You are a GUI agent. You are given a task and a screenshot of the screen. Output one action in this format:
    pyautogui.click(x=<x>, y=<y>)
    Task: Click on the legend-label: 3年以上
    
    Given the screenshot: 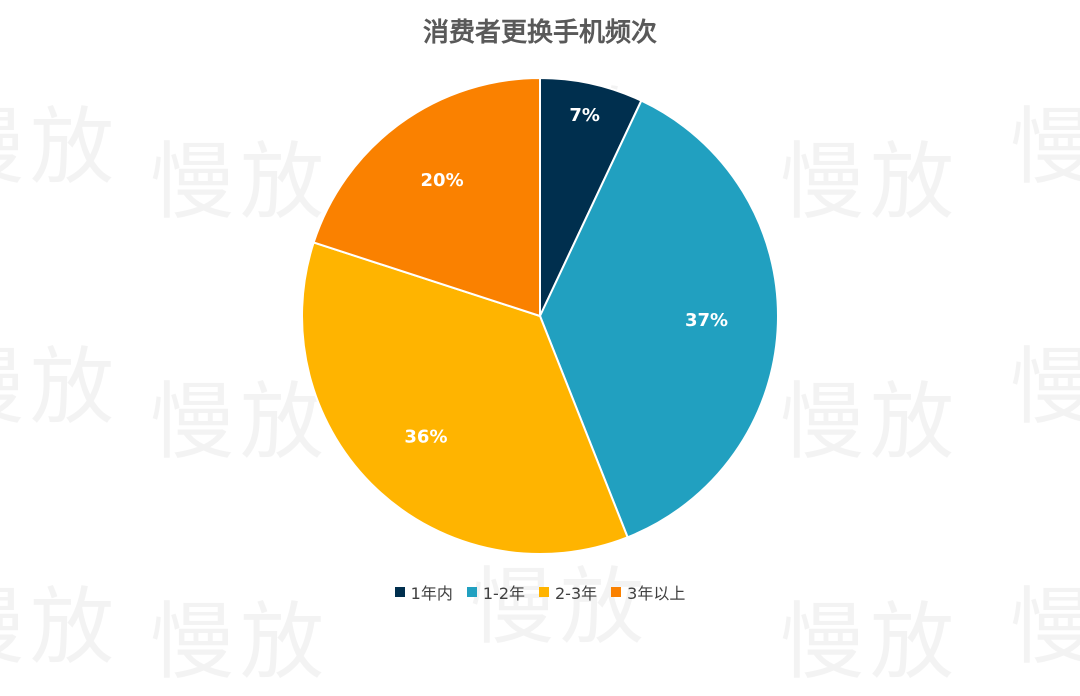 What is the action you would take?
    pyautogui.click(x=656, y=593)
    